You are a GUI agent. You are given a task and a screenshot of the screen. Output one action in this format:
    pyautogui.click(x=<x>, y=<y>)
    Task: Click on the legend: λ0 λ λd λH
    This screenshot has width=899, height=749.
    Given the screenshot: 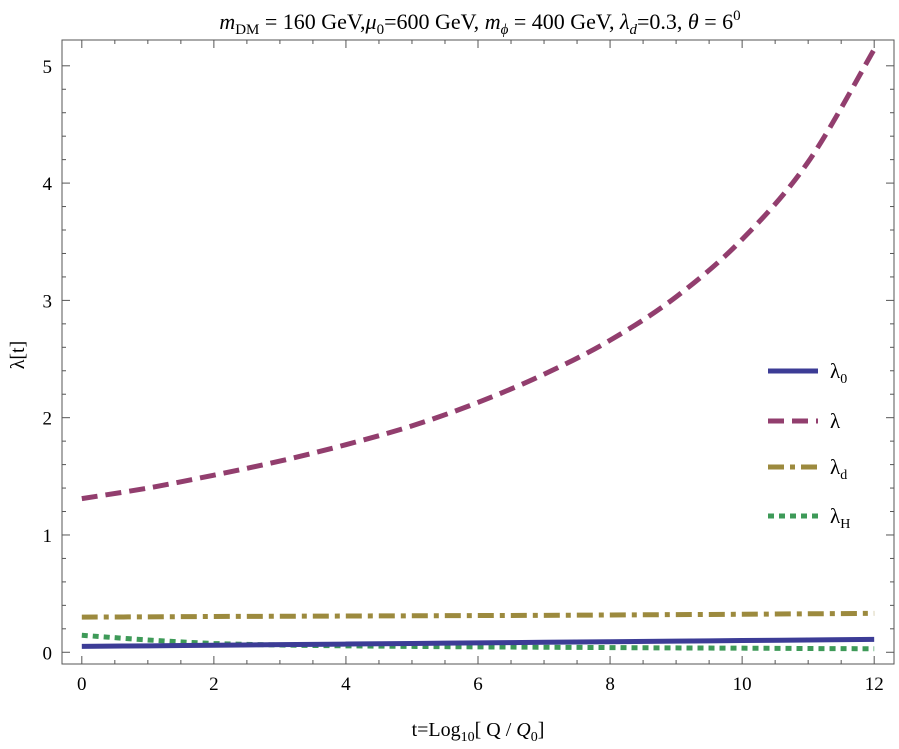 What is the action you would take?
    pyautogui.click(x=809, y=445)
    